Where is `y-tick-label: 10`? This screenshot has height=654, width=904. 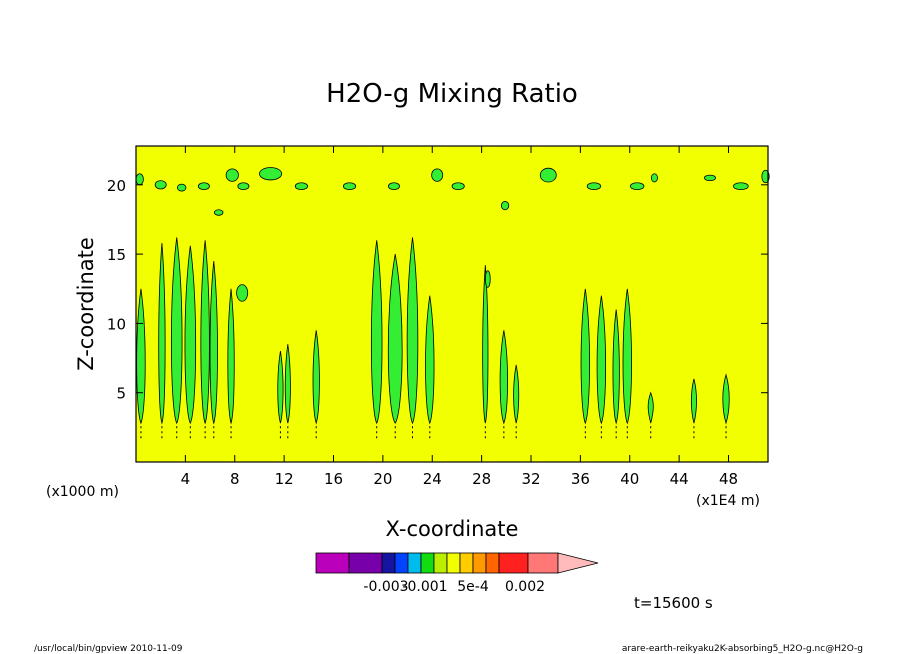
y-tick-label: 10 is located at coordinates (116, 324).